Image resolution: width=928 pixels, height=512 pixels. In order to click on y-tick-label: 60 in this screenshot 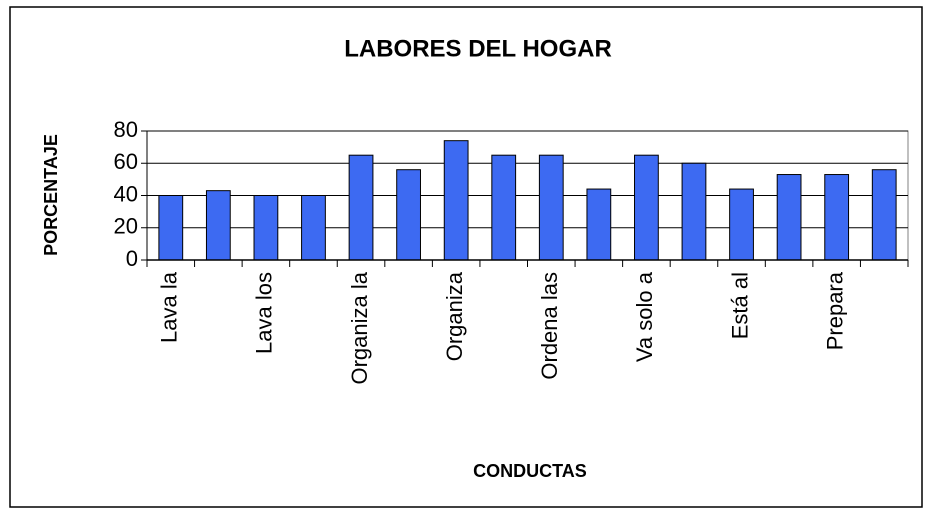, I will do `click(126, 161)`.